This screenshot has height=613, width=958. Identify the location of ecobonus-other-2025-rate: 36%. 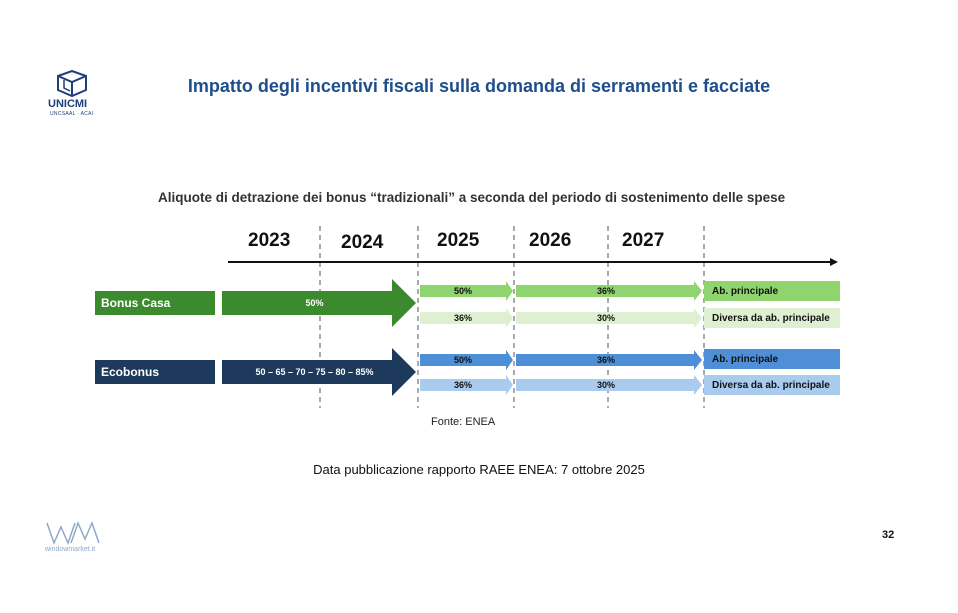
(462, 385).